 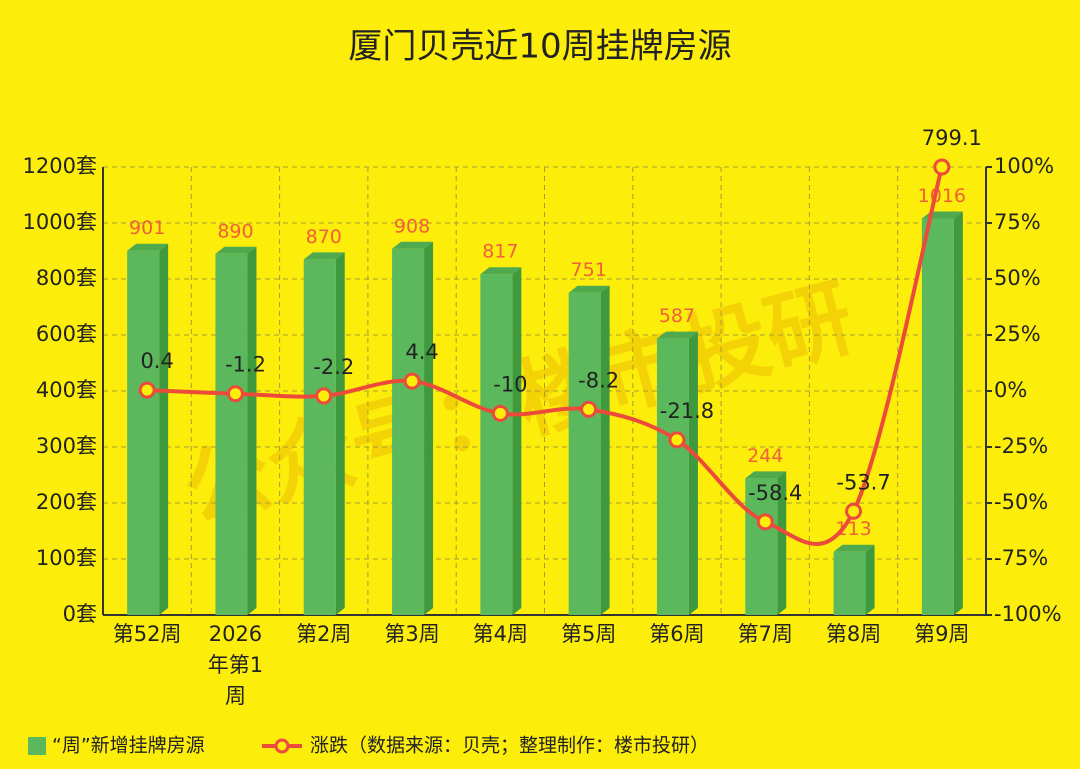 I want to click on x-tick-label: 第2周, so click(x=323, y=634).